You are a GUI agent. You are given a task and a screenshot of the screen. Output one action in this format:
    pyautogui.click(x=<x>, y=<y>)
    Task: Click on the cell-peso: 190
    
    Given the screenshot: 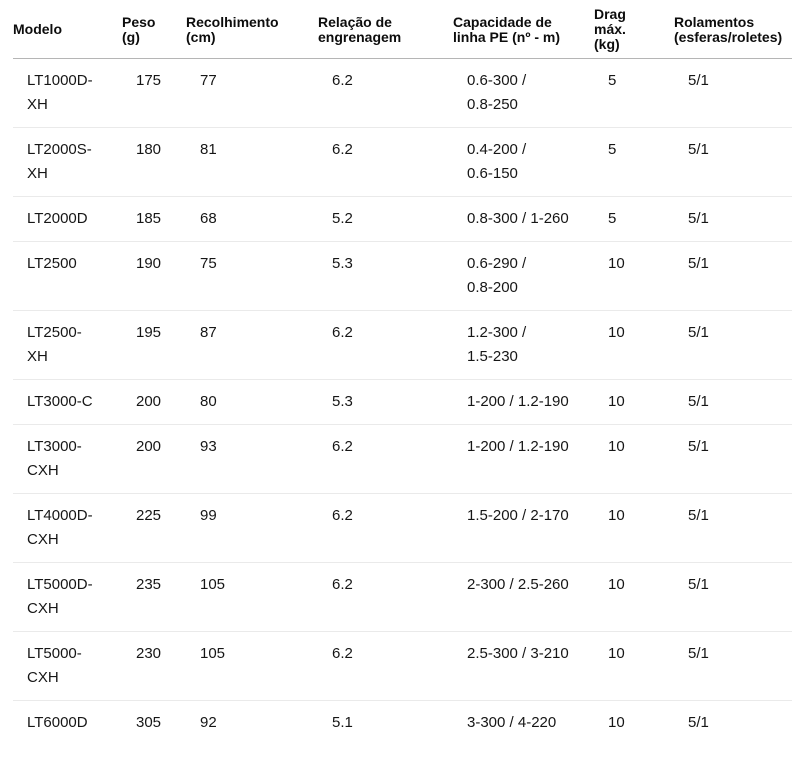 What is the action you would take?
    pyautogui.click(x=154, y=276)
    